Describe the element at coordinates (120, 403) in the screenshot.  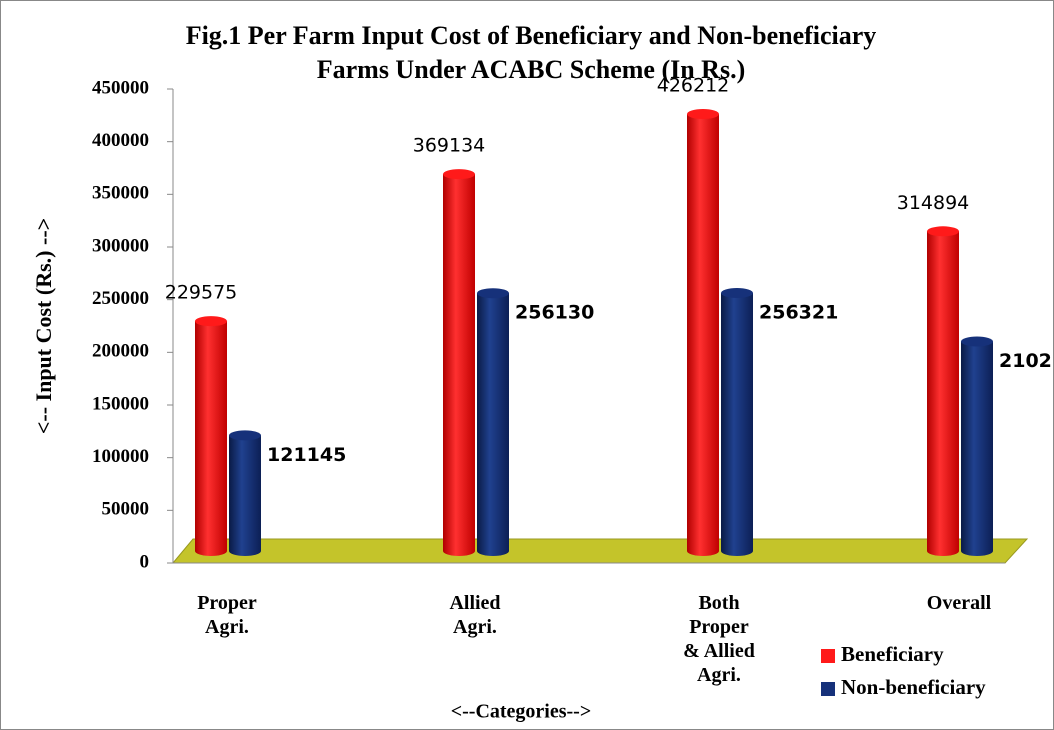
I see `y-tick-label: 150000` at that location.